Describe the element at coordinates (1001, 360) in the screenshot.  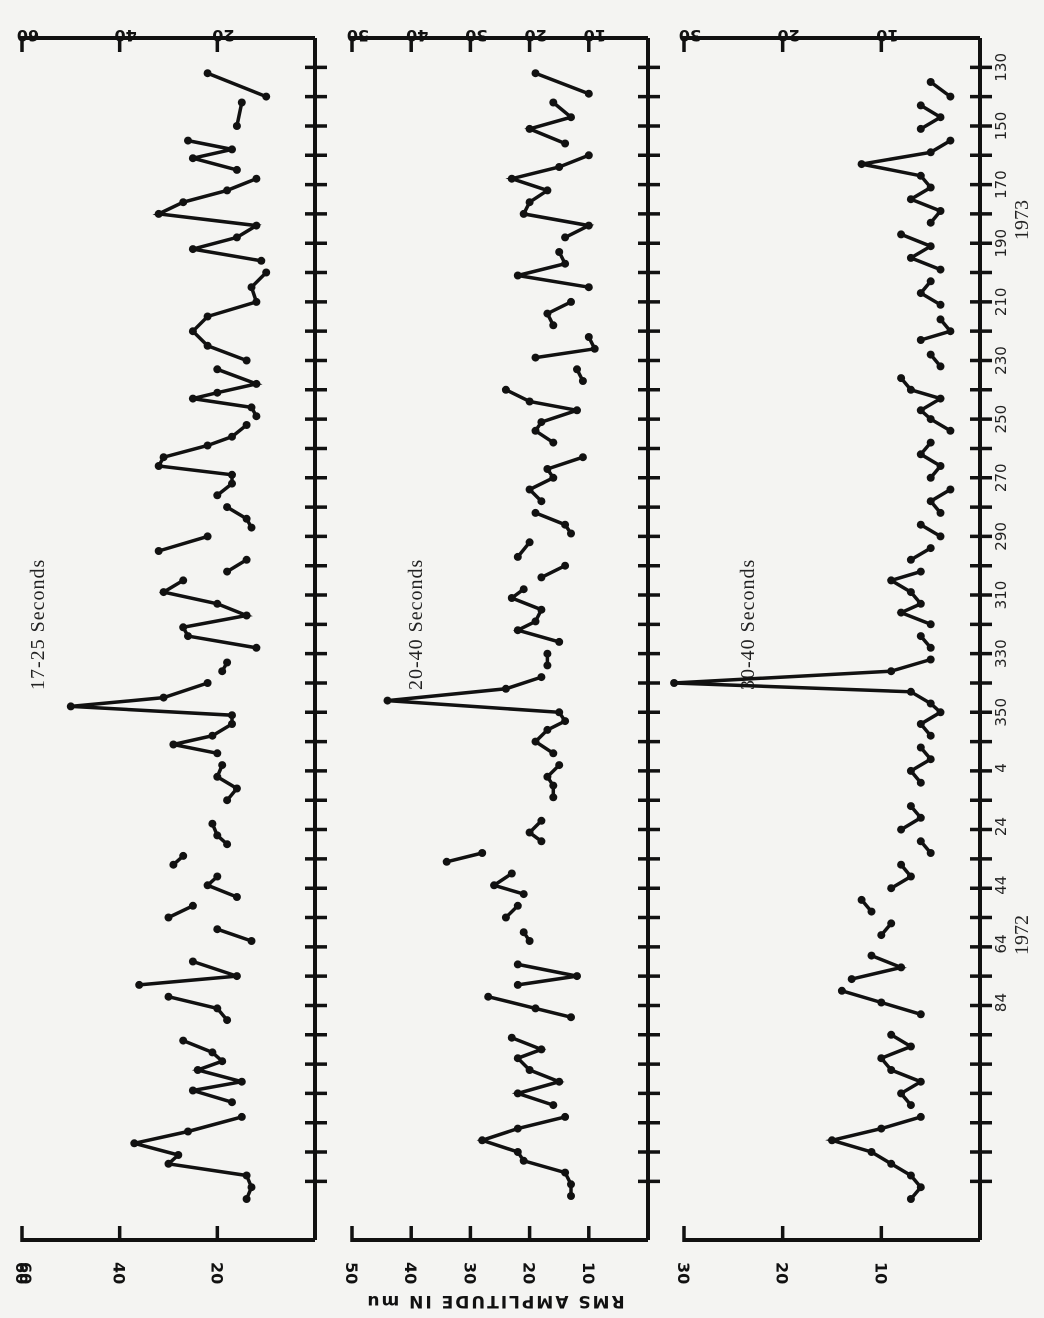
I see `day-tick-label: 230` at that location.